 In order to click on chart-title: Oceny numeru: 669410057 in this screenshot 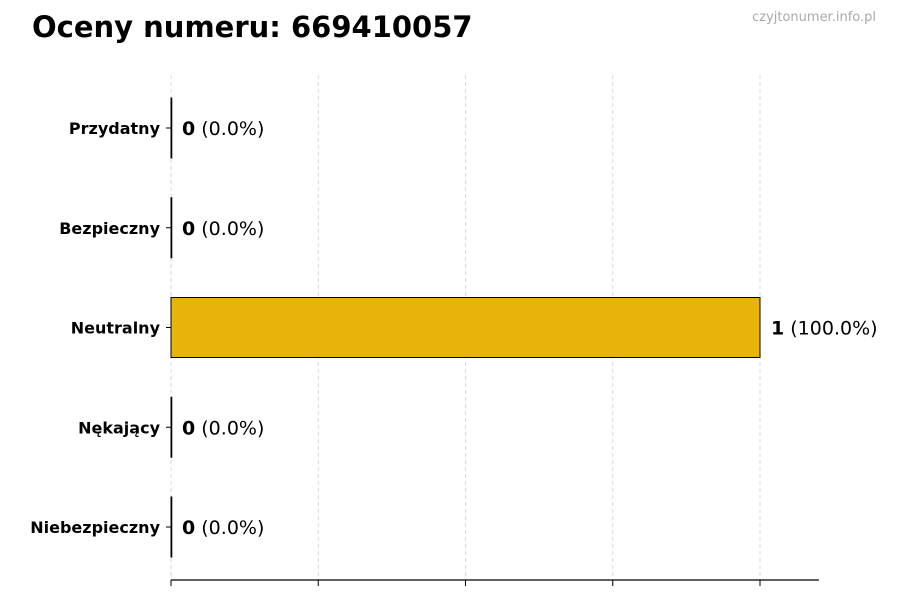, I will do `click(252, 27)`.